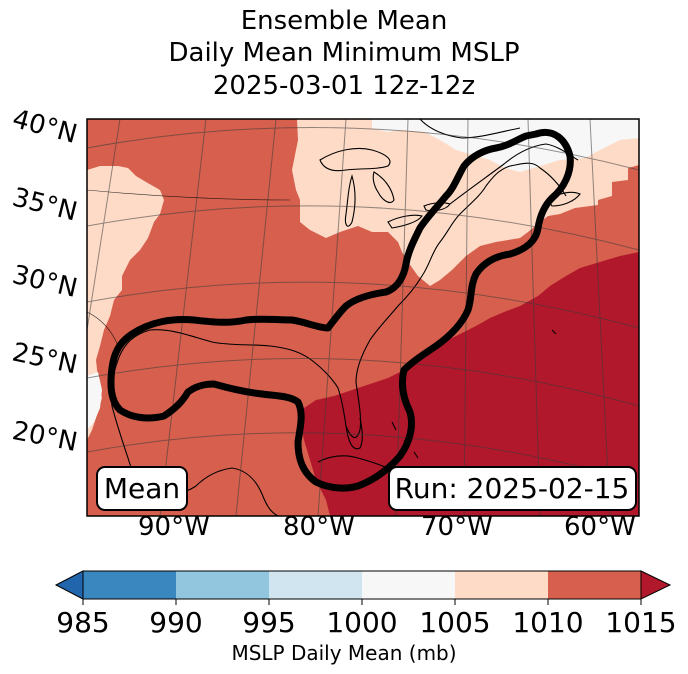 Image resolution: width=688 pixels, height=674 pixels. I want to click on colorbar-under-arrow, so click(69, 585).